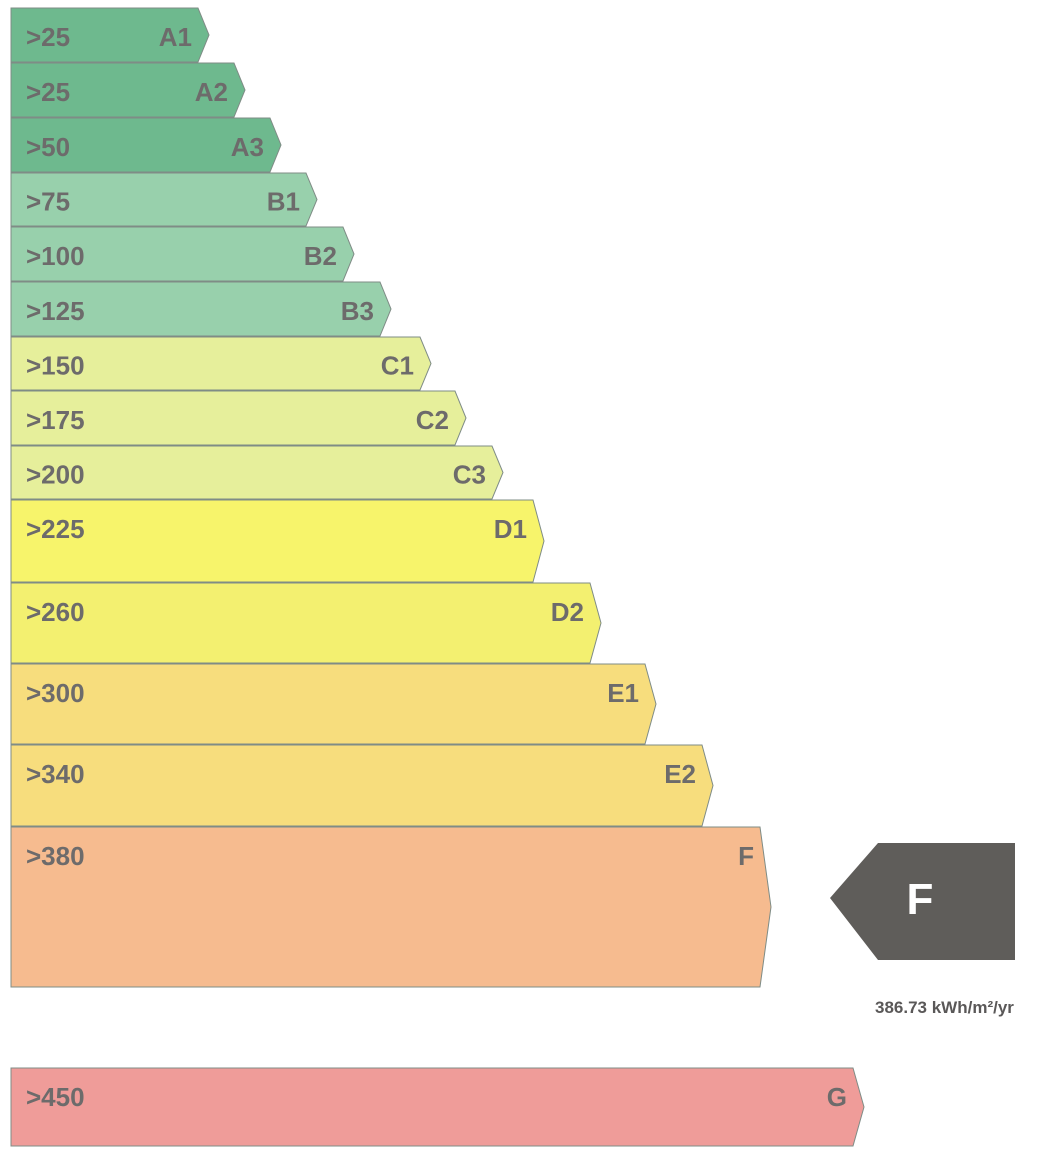  Describe the element at coordinates (333, 704) in the screenshot. I see `rating-band-e1` at that location.